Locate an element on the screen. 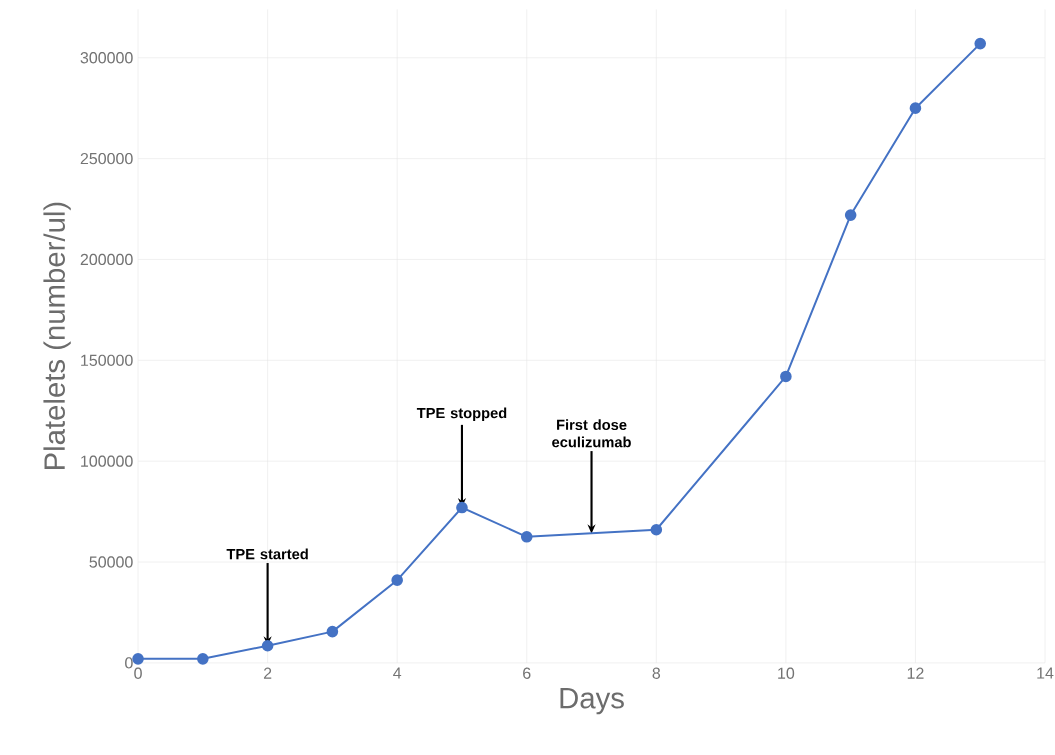 This screenshot has height=755, width=1055. x-tick-label: 12 is located at coordinates (915, 673).